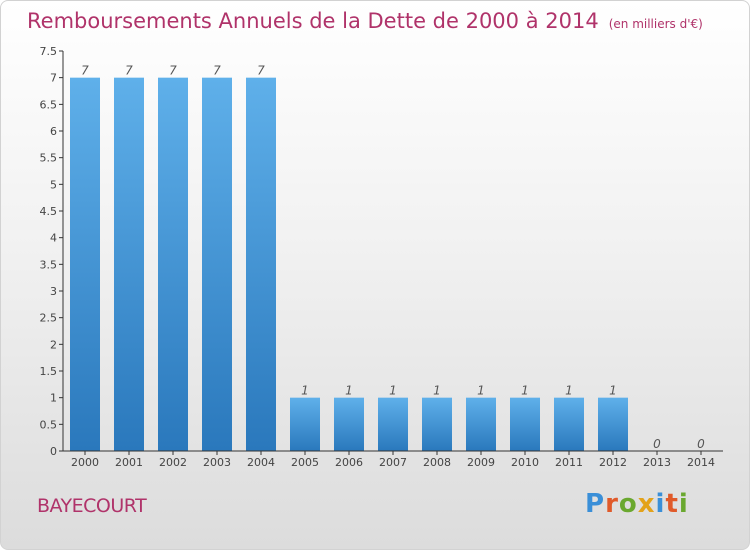 This screenshot has width=750, height=550. I want to click on data-label-2009: 1, so click(481, 391).